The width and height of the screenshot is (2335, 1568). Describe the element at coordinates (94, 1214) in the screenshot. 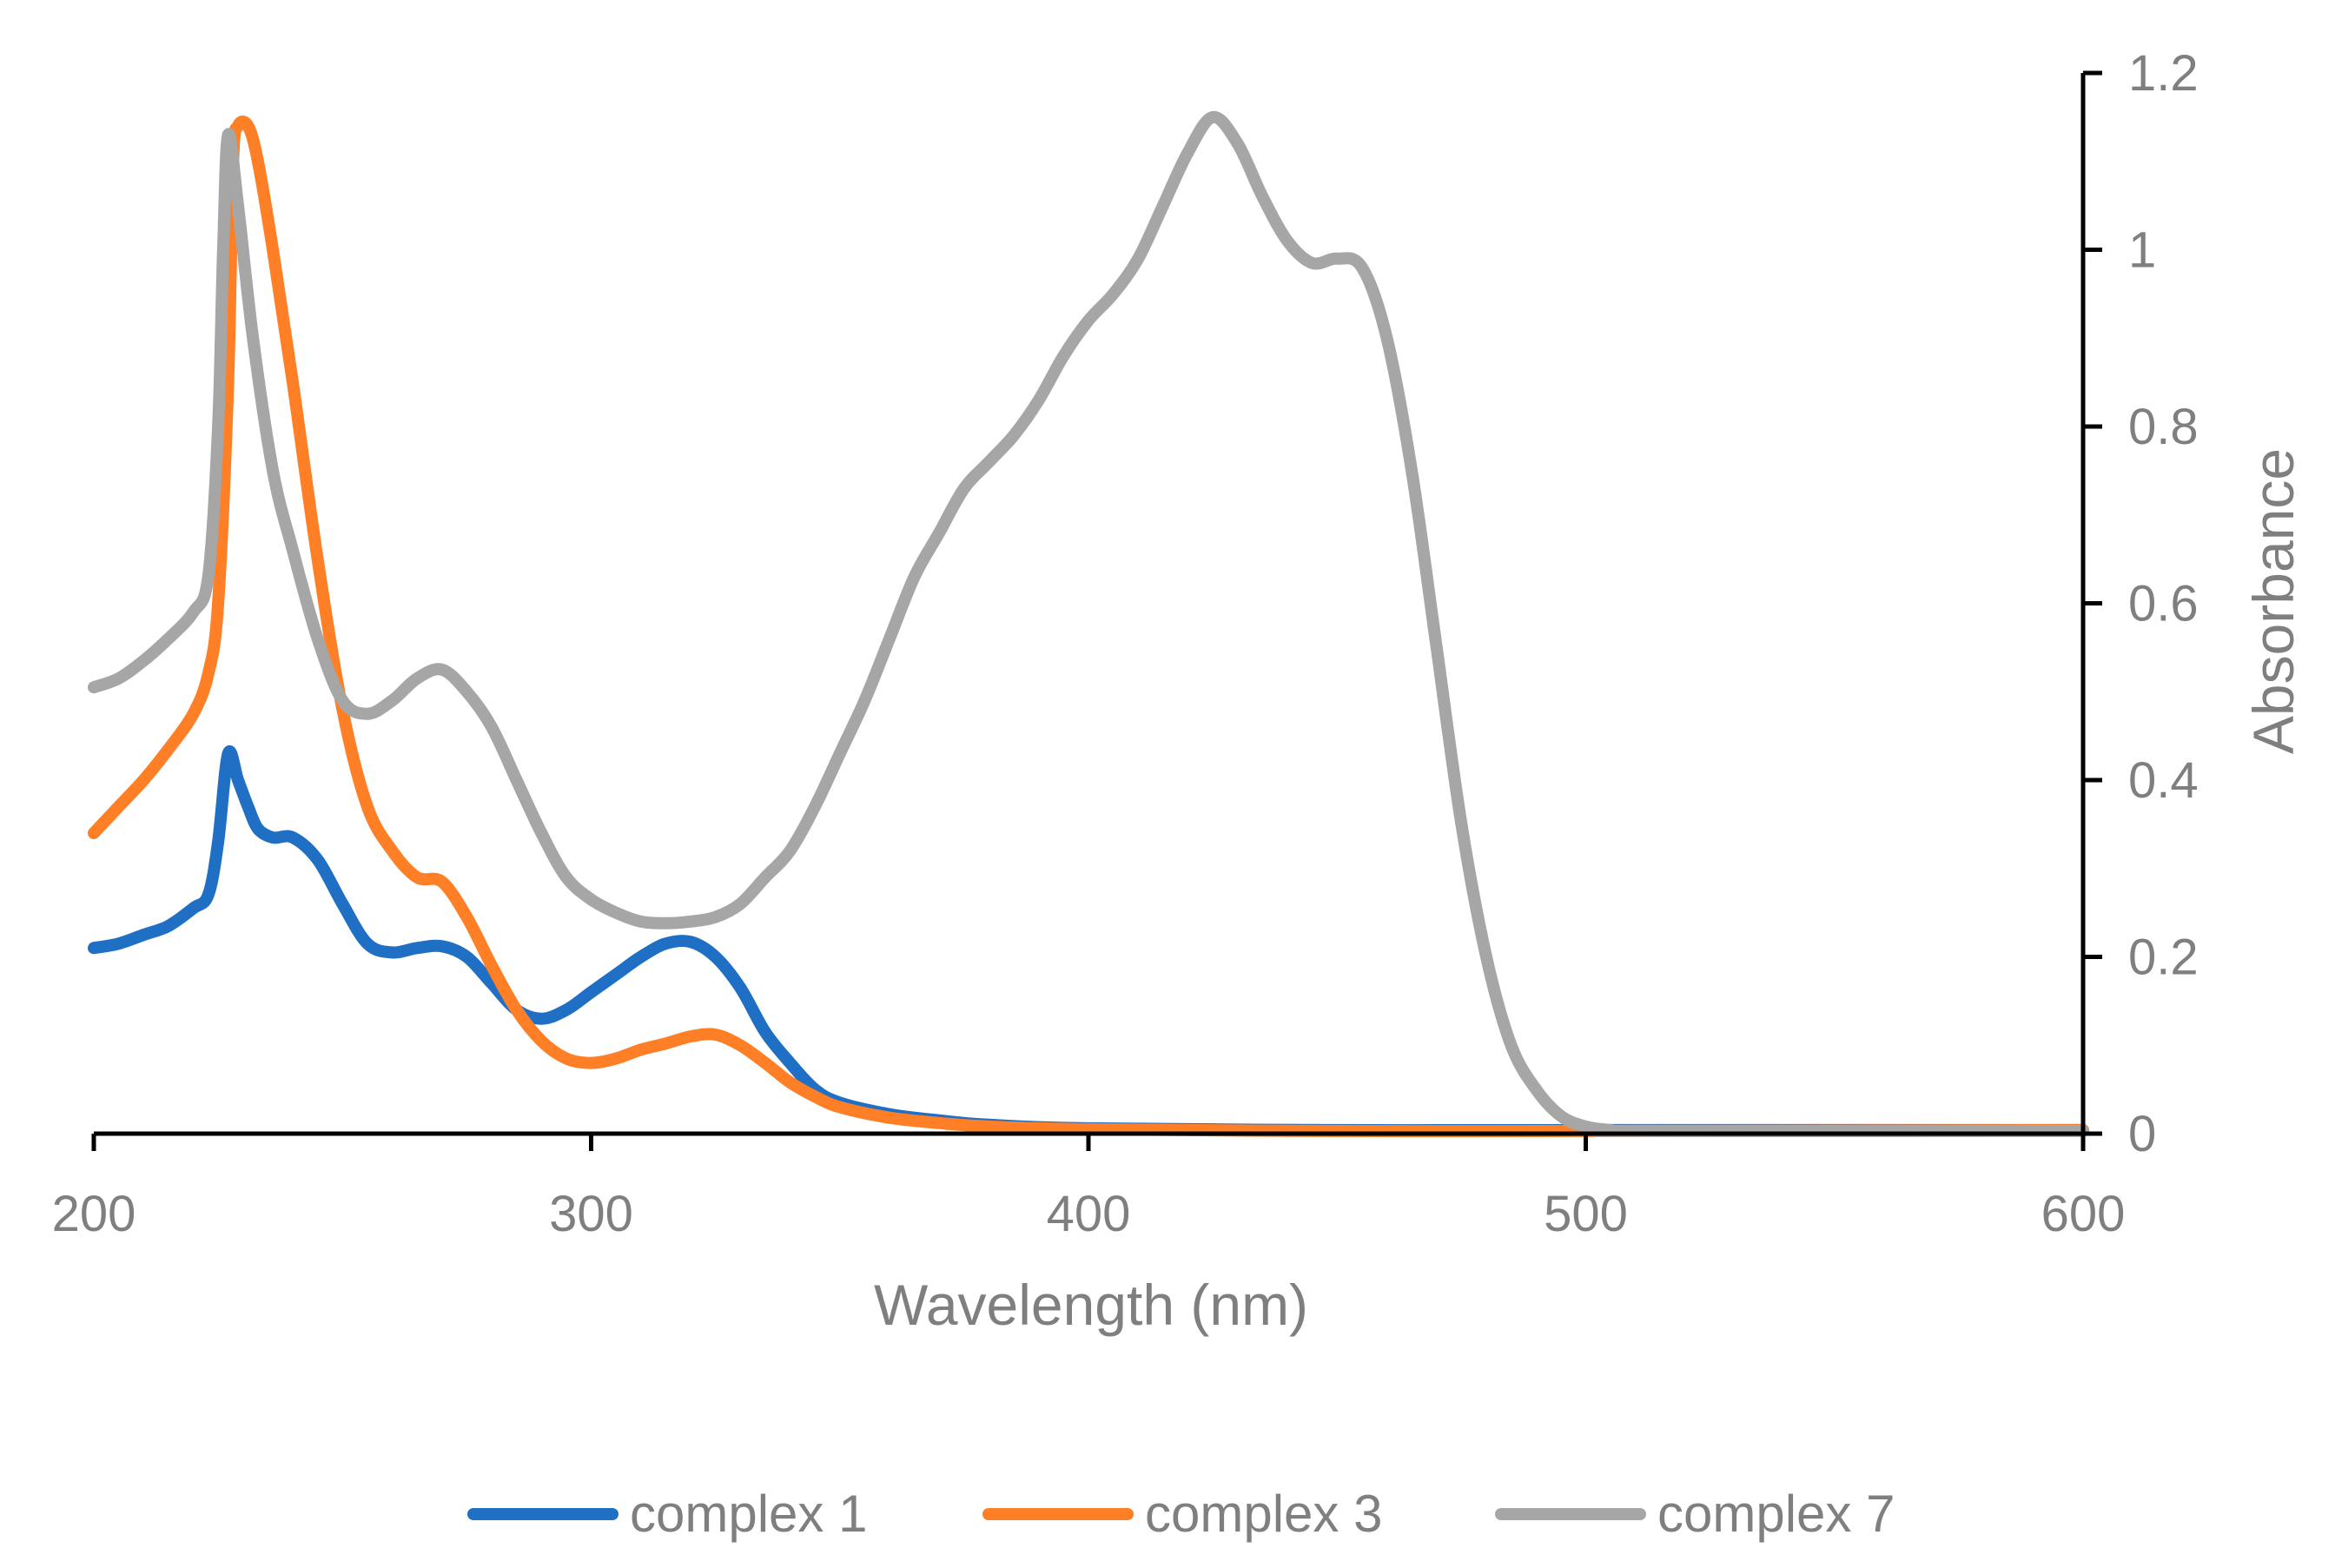

I see `x-tick-label: 200` at that location.